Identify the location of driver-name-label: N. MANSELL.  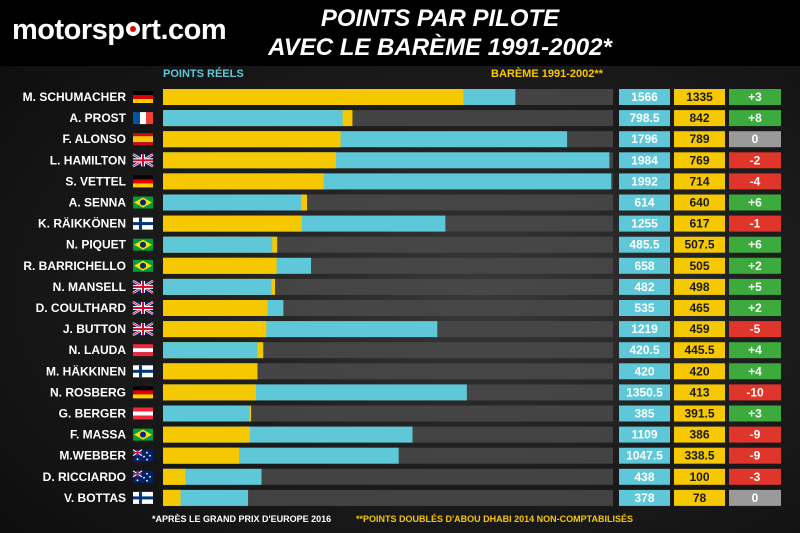
(89, 287).